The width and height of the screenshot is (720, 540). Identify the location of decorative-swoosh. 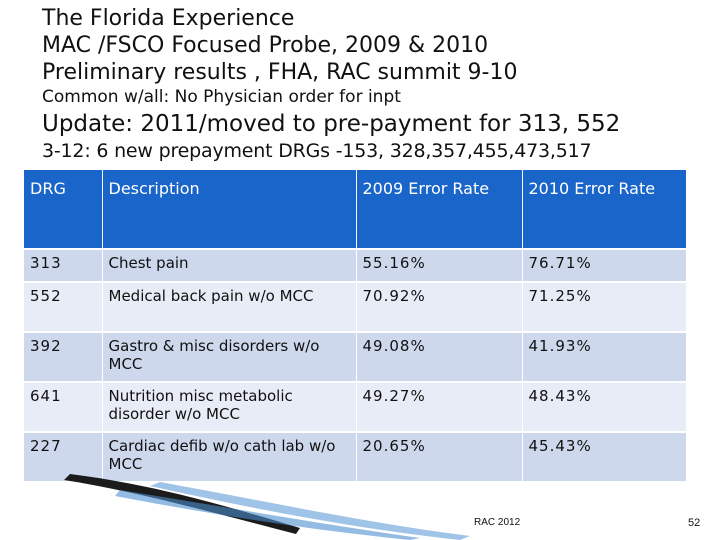
(267, 507).